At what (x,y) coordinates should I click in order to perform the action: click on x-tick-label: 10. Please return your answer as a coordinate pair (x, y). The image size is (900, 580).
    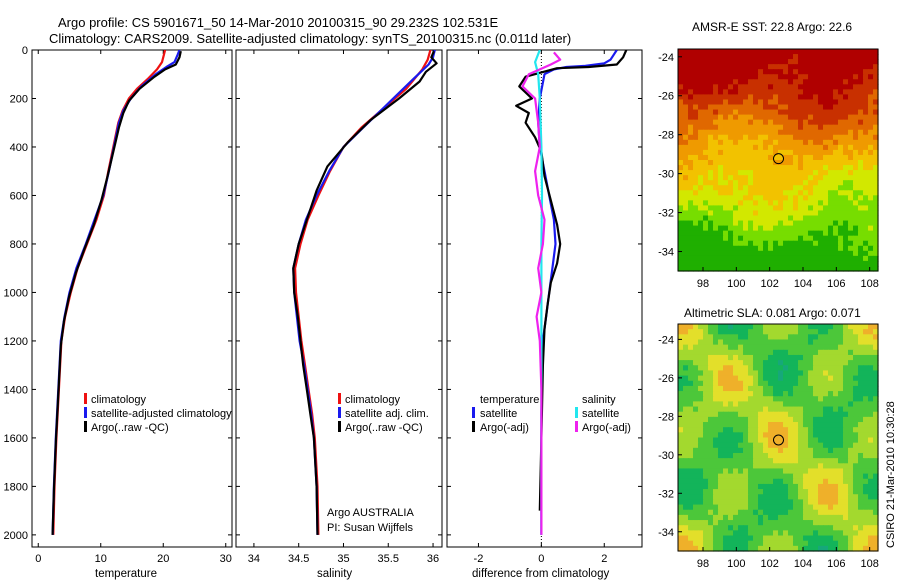
    Looking at the image, I should click on (101, 559).